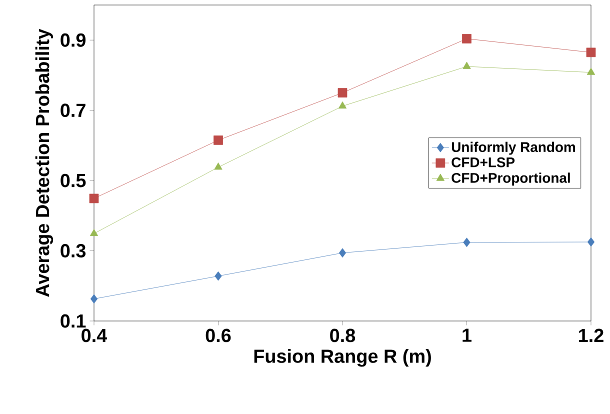 This screenshot has width=610, height=414. Describe the element at coordinates (343, 335) in the screenshot. I see `x-tick-label: 0.8` at that location.